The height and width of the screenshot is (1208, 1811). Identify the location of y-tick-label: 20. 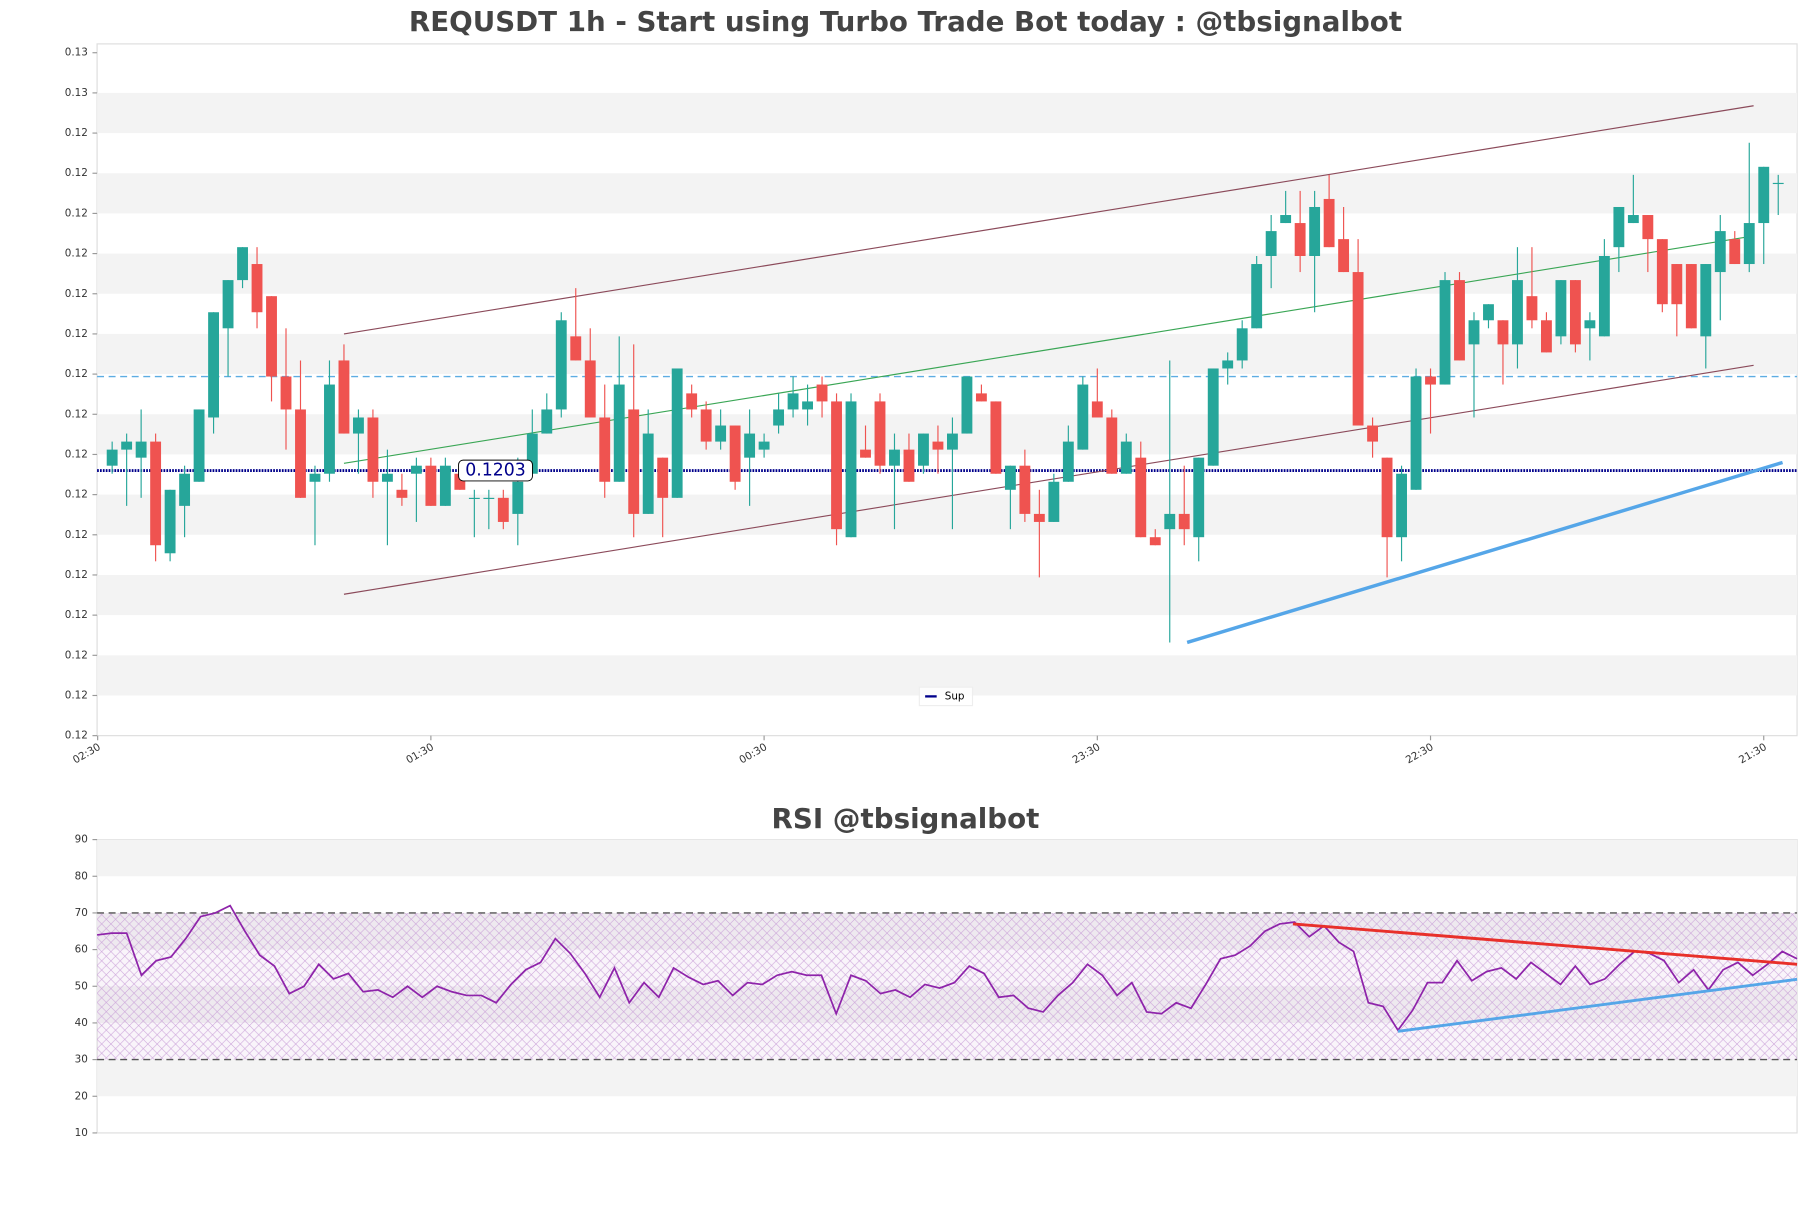
(81, 1096).